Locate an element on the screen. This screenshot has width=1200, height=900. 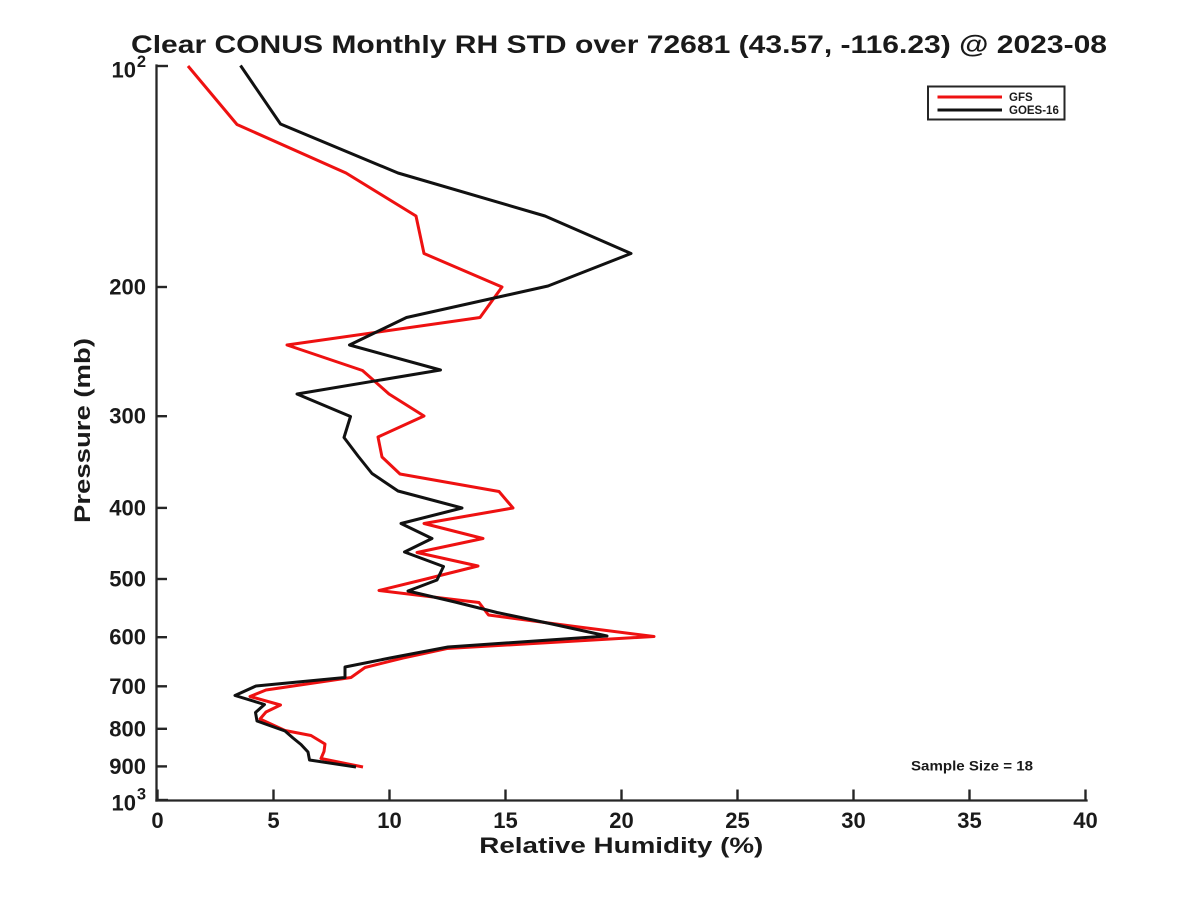
svg-text: 2 is located at coordinates (141, 62).